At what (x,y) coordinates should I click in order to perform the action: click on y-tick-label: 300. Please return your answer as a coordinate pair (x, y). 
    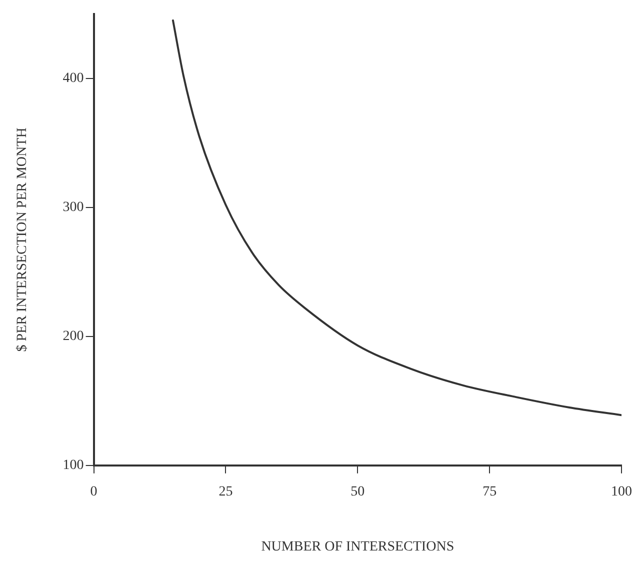
    Looking at the image, I should click on (73, 208).